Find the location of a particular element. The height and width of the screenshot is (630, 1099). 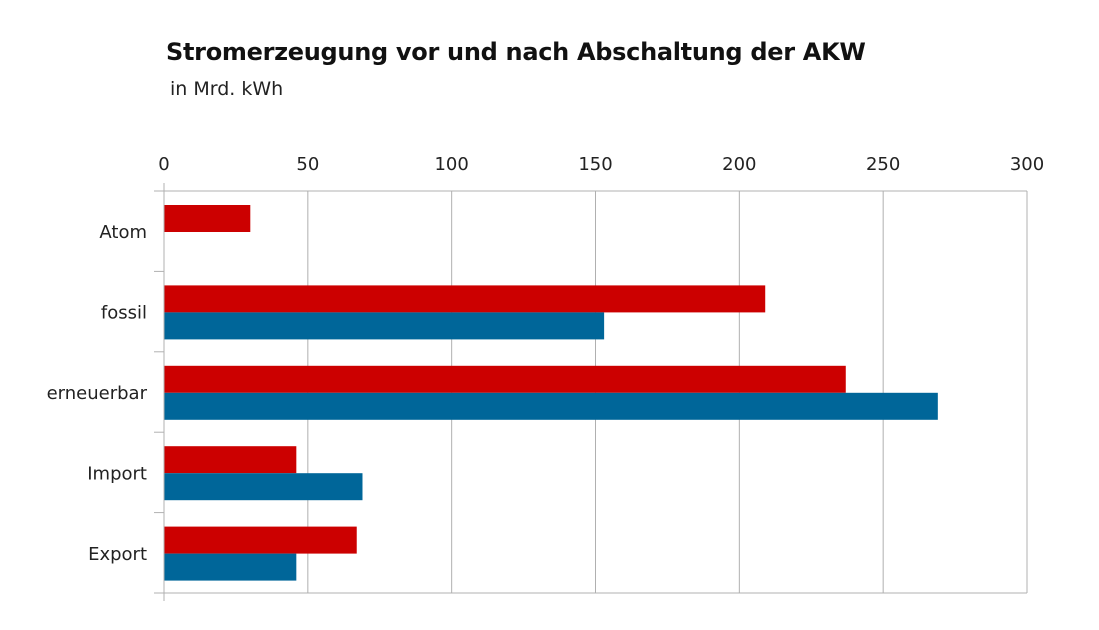

x-tick-label: 150 is located at coordinates (595, 164).